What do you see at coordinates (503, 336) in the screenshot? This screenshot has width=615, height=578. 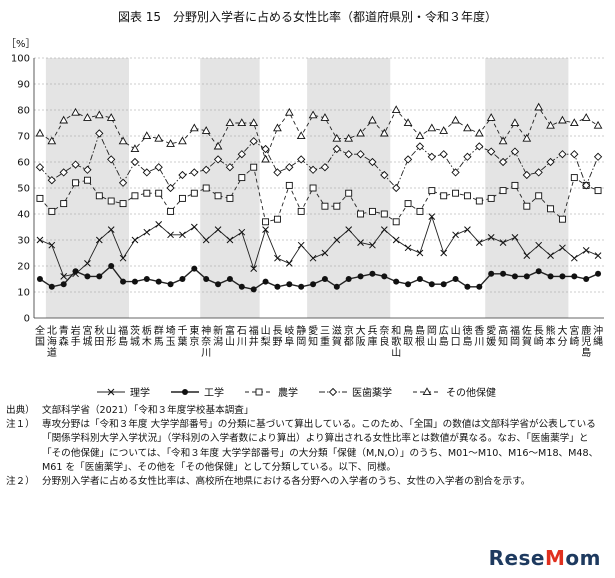 I see `category-label: 高知` at bounding box center [503, 336].